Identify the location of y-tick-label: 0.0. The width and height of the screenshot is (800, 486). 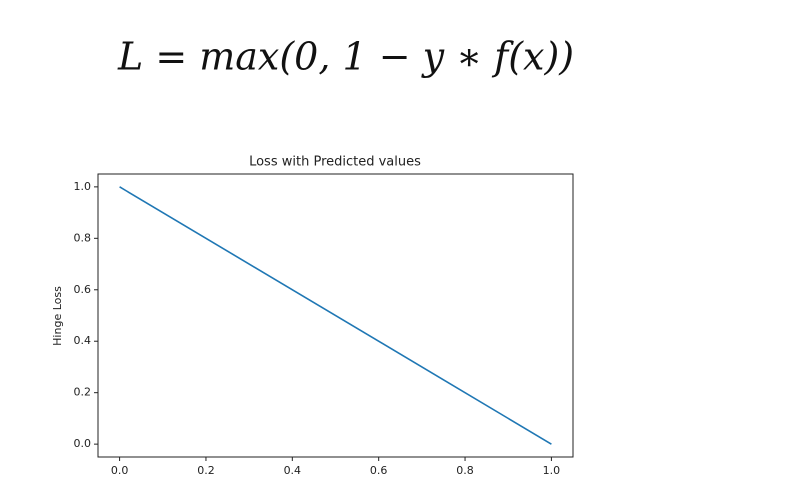
(83, 443).